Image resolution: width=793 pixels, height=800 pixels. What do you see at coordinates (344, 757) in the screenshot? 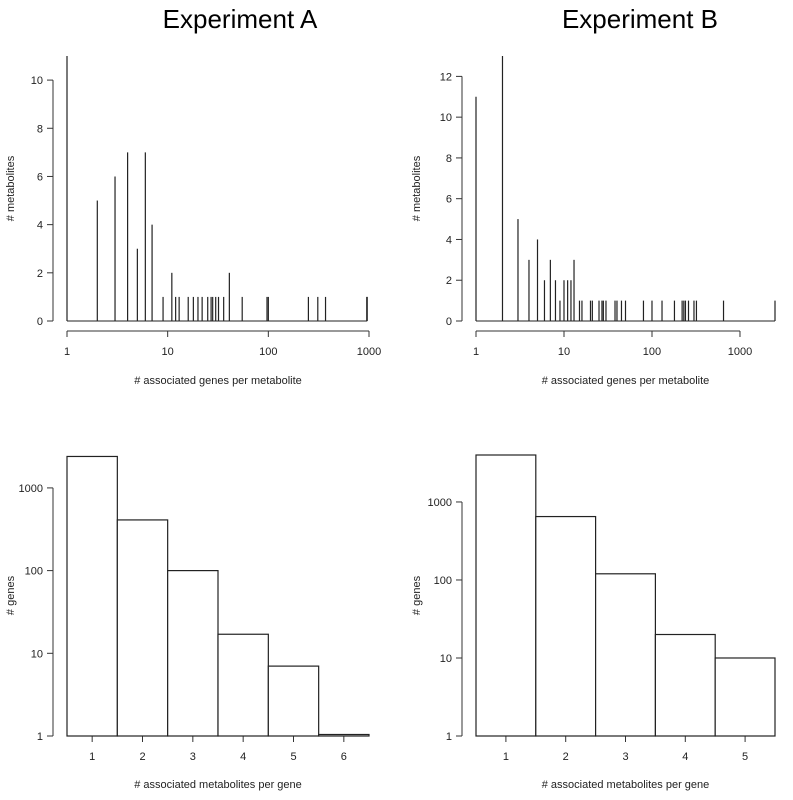
I see `x-tick-label: 6` at bounding box center [344, 757].